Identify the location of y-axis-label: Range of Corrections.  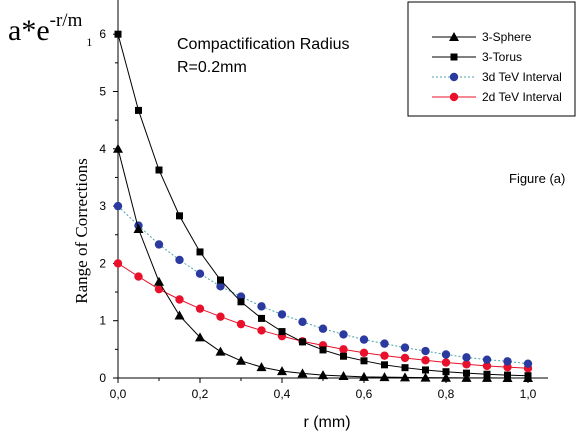
(81, 230).